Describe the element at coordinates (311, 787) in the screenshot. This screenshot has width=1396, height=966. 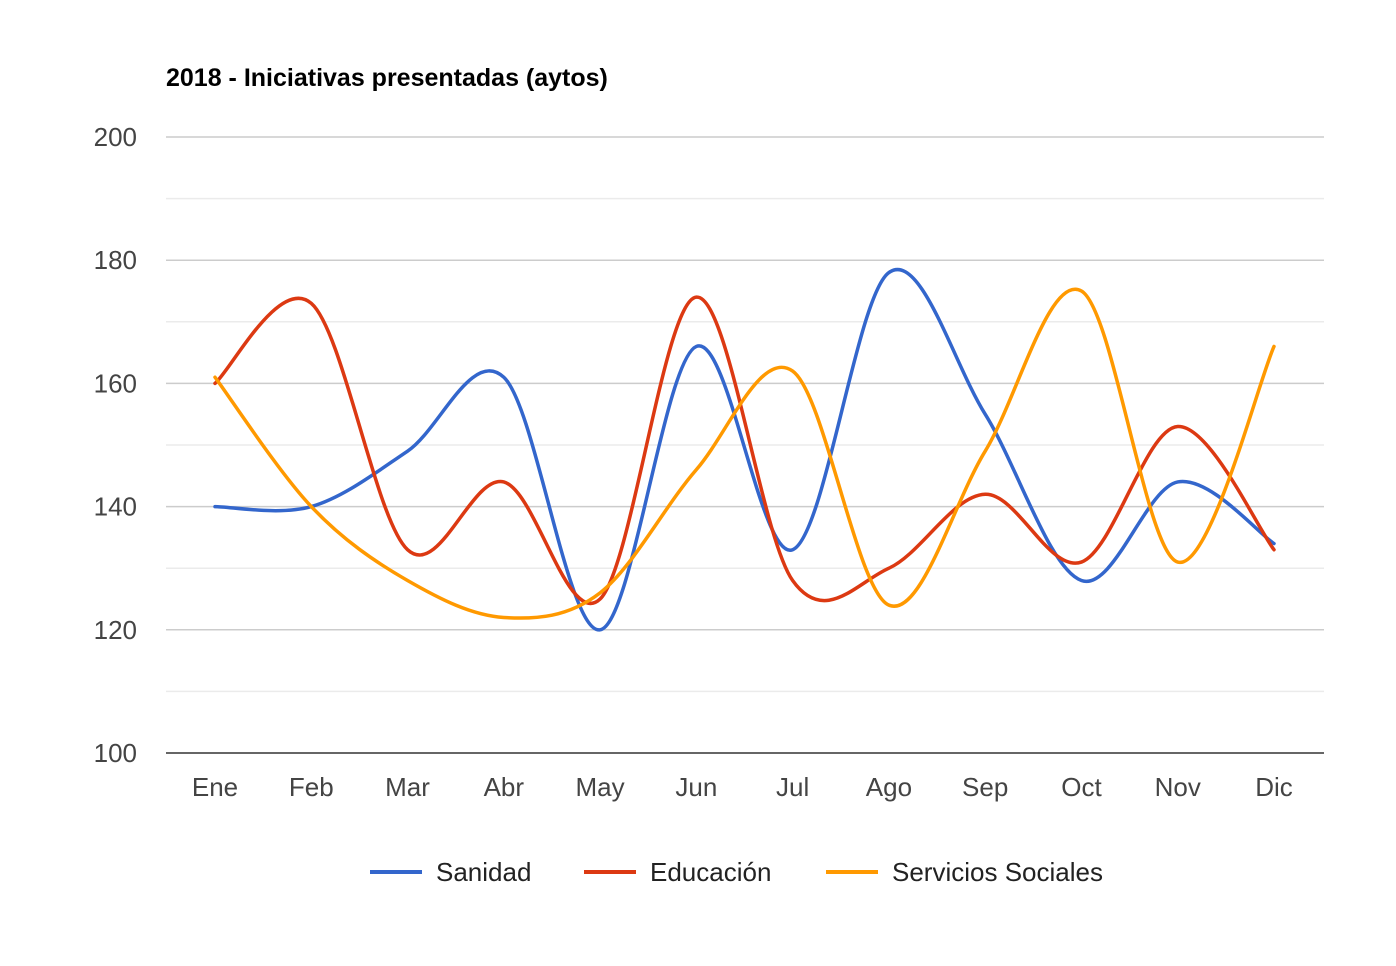
I see `x-tick-label: Feb` at that location.